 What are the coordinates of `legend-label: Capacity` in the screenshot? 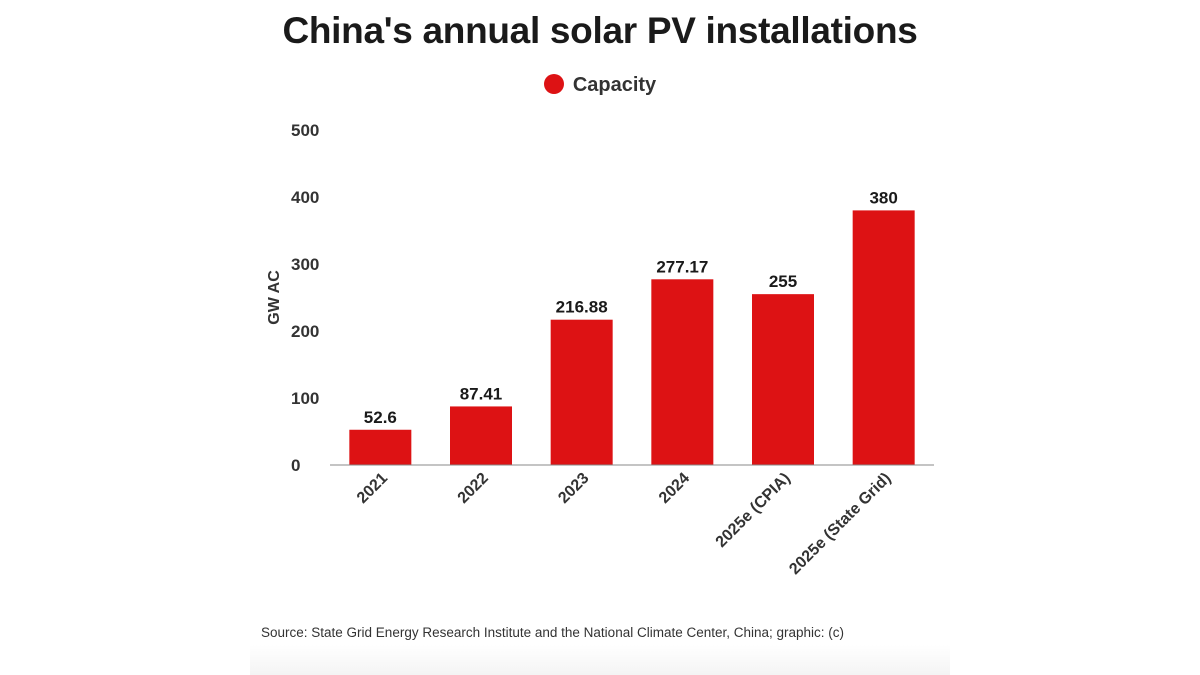 It's located at (614, 85).